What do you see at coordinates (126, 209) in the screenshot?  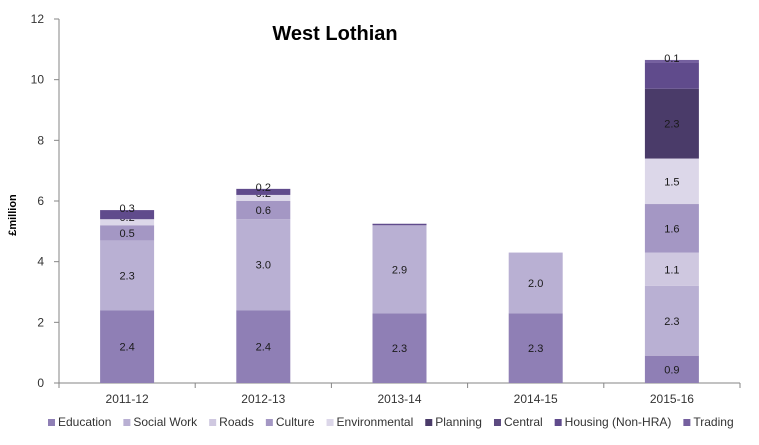 I see `data-label: 0.3` at bounding box center [126, 209].